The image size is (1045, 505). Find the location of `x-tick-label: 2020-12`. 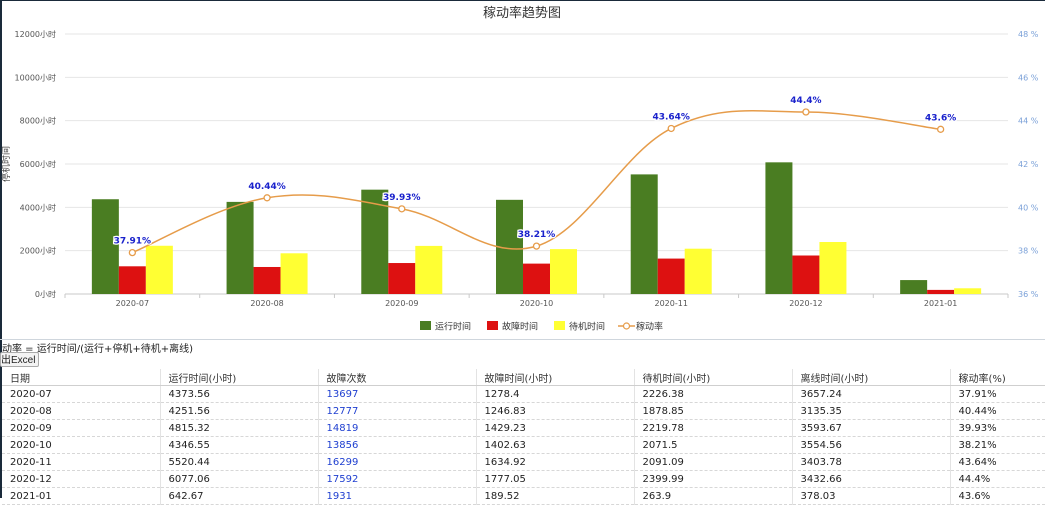

x-tick-label: 2020-12 is located at coordinates (805, 303).